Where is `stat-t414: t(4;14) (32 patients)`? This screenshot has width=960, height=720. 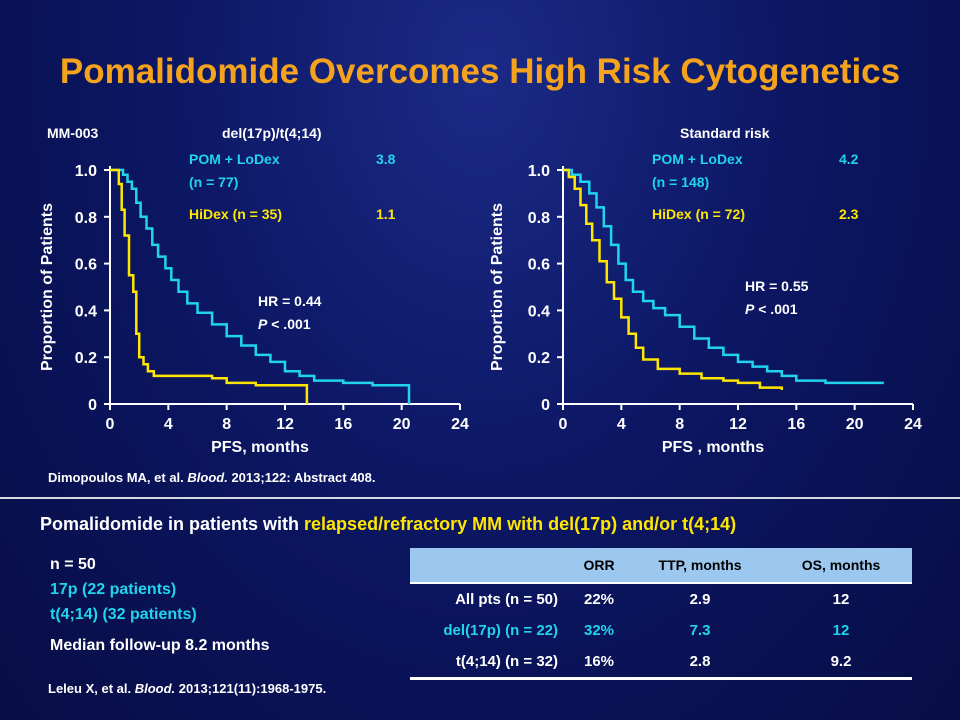 stat-t414: t(4;14) (32 patients) is located at coordinates (123, 614).